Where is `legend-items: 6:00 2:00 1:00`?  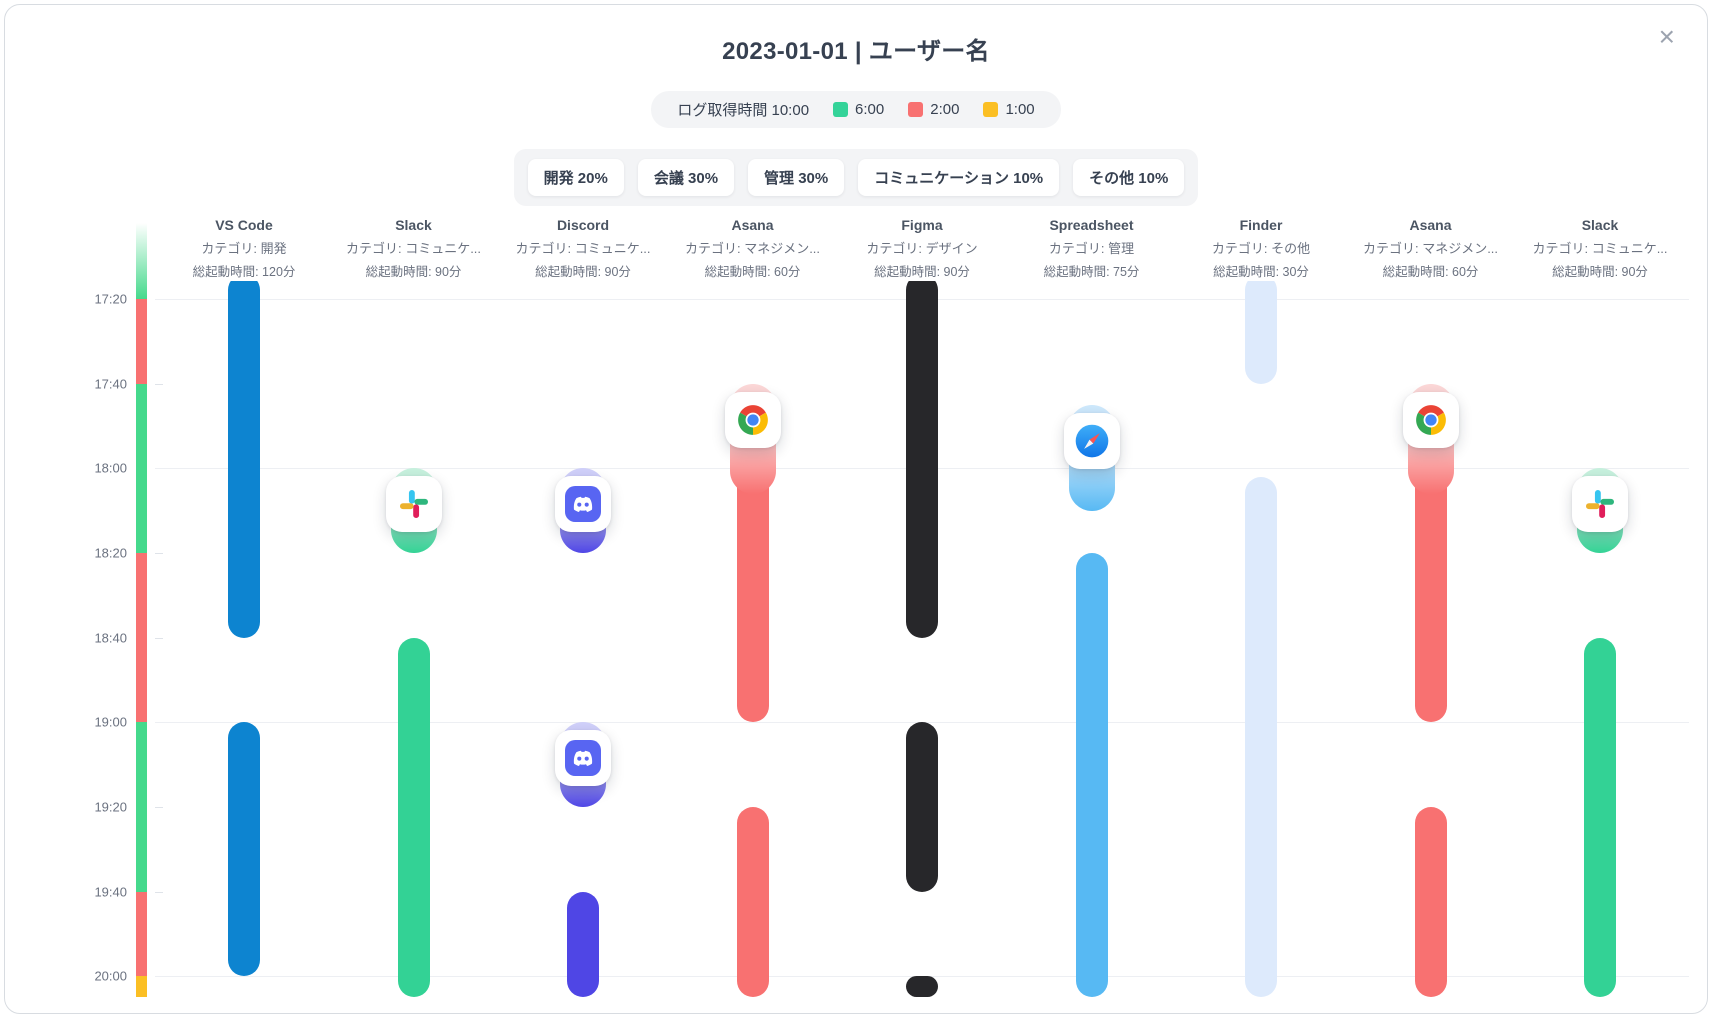
legend-items: 6:00 2:00 1:00 is located at coordinates (934, 109).